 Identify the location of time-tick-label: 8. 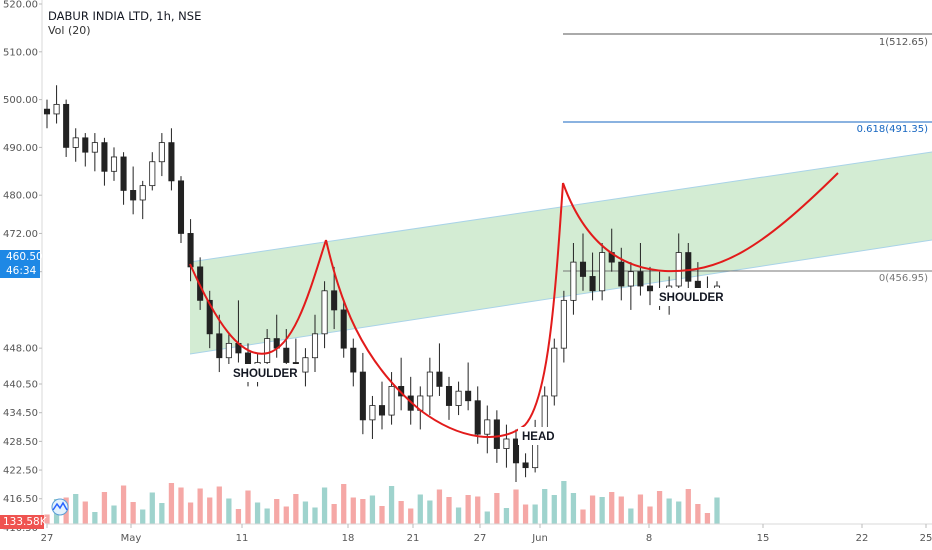
(649, 538).